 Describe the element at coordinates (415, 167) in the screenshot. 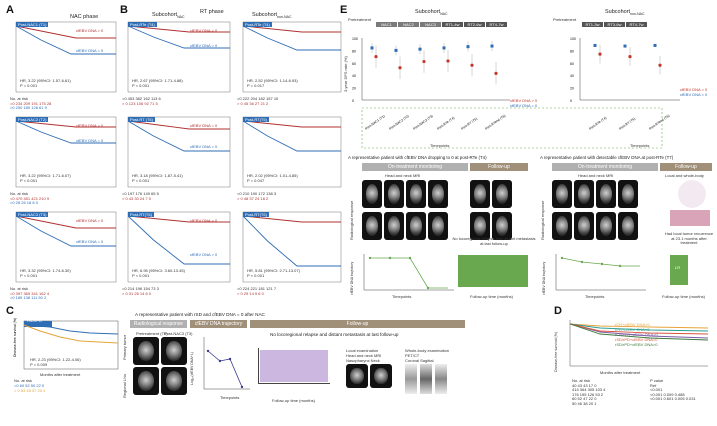

I see `panel-e-ex1-onmon: On-treatment monitoring` at that location.